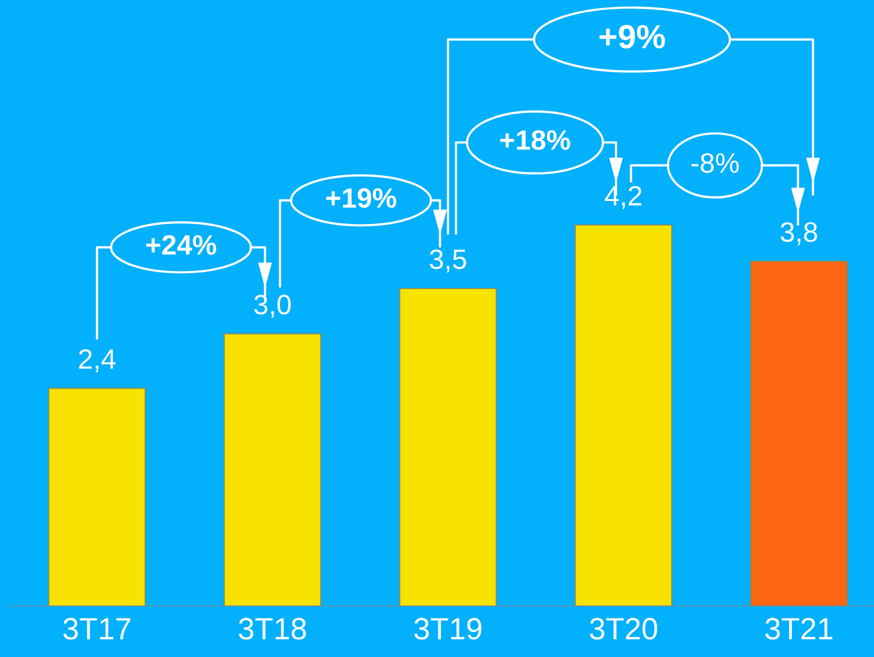  What do you see at coordinates (799, 234) in the screenshot?
I see `data-label: 3,8` at bounding box center [799, 234].